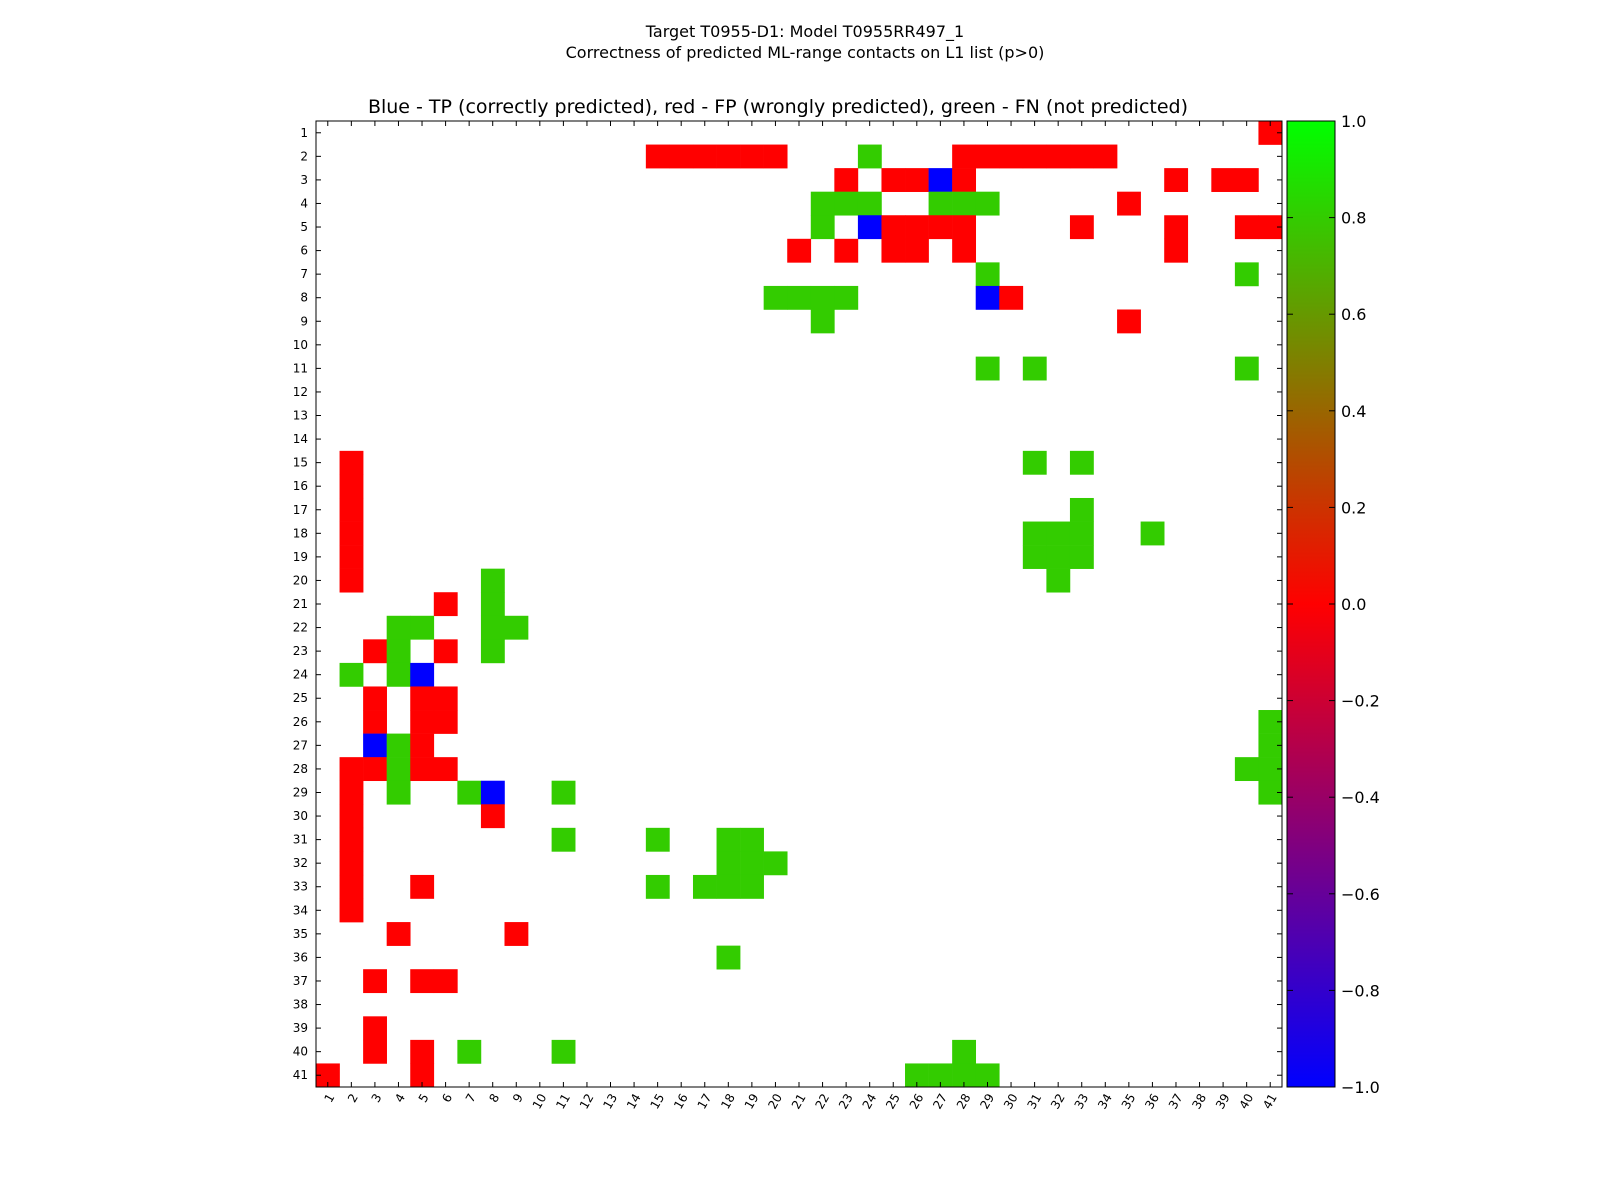  I want to click on y-tick-label: 4, so click(304, 203).